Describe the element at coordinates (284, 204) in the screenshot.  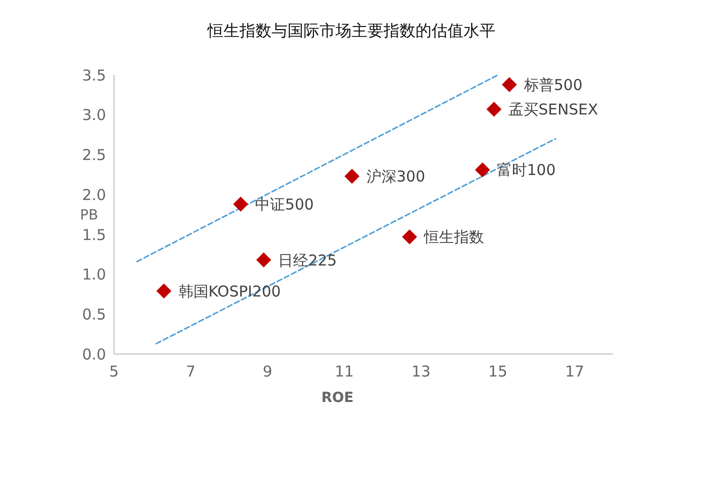
I see `series-label: 中证500` at that location.